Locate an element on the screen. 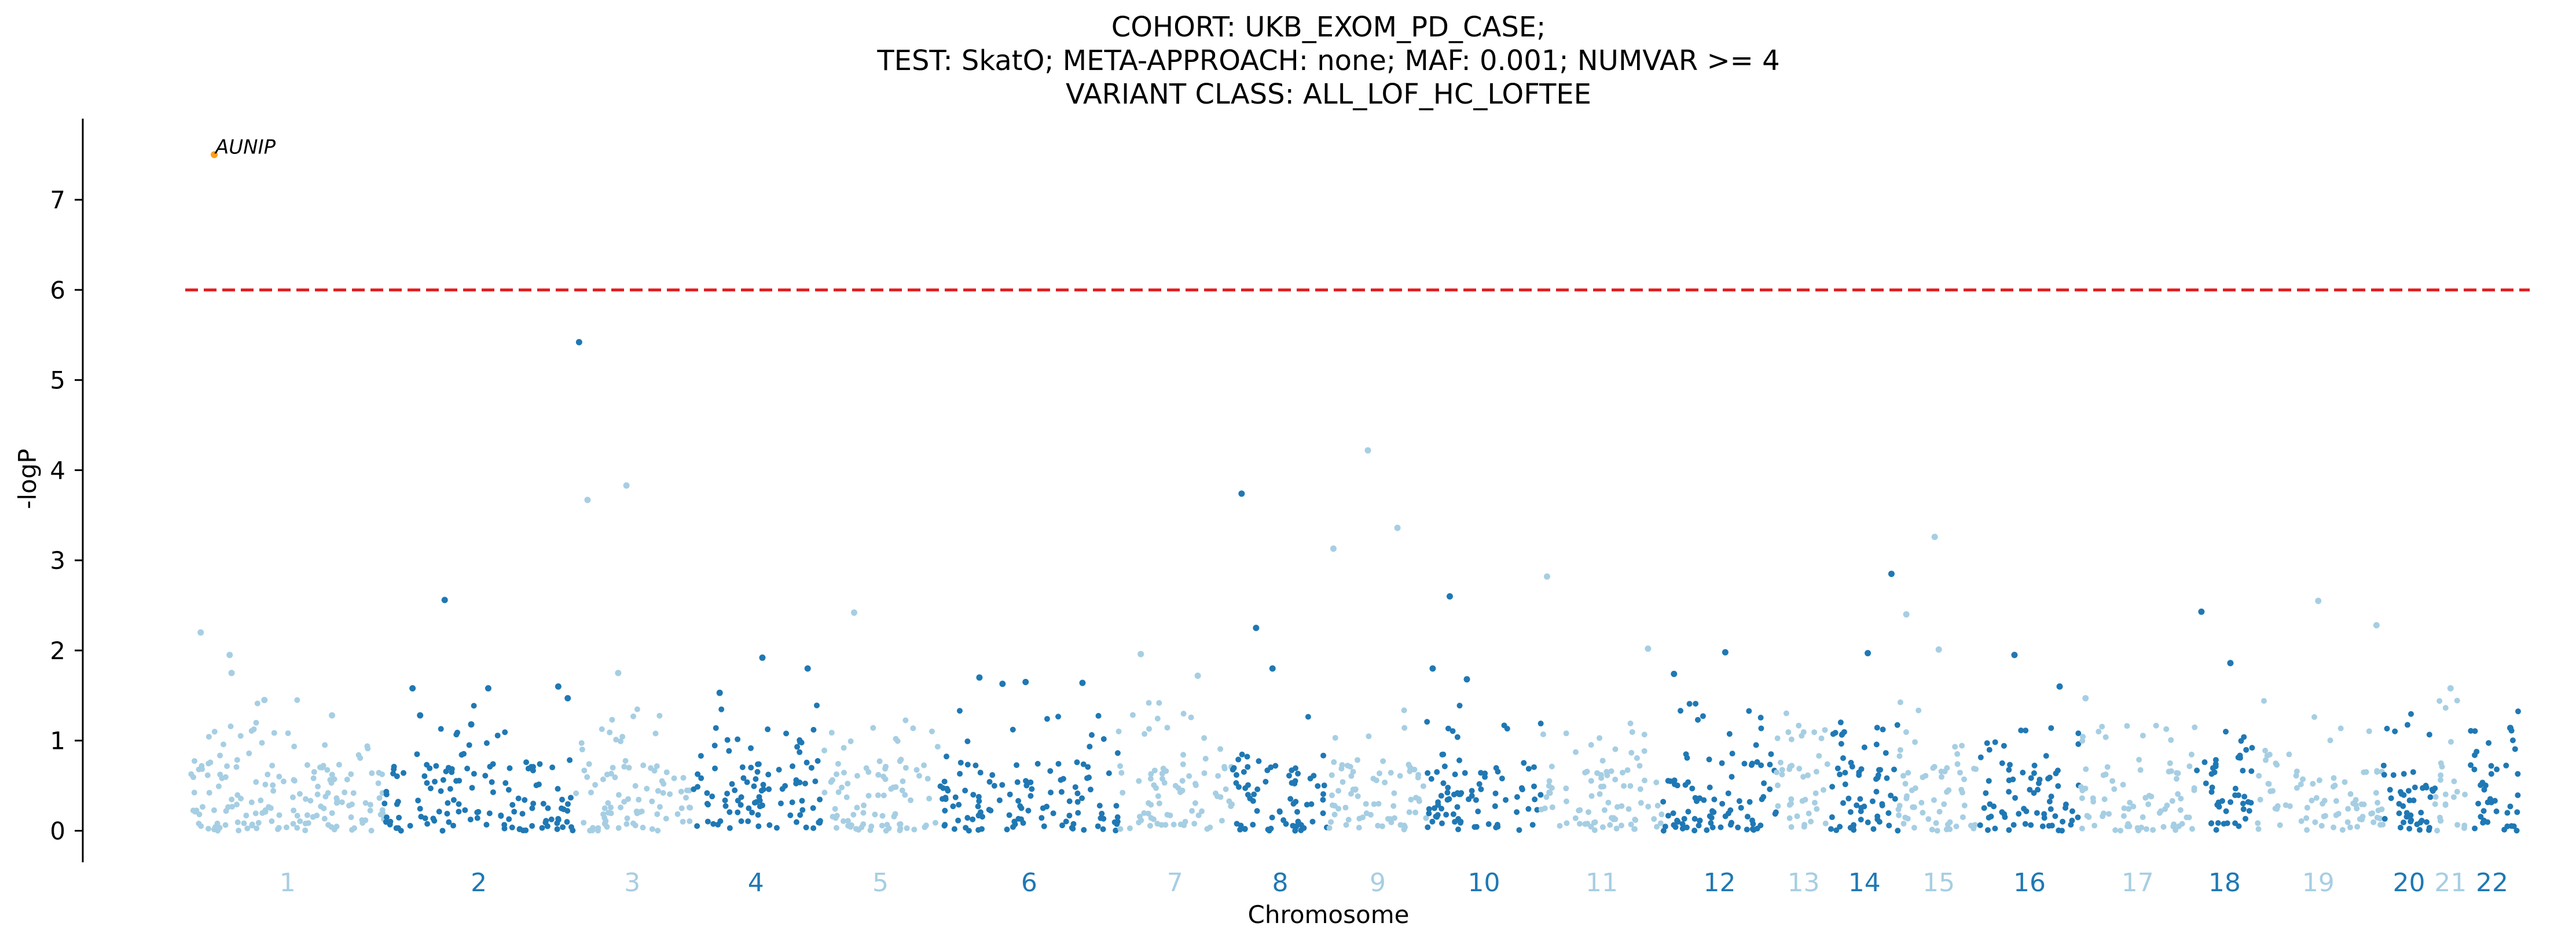  chromosome-label: 21 is located at coordinates (2450, 883).